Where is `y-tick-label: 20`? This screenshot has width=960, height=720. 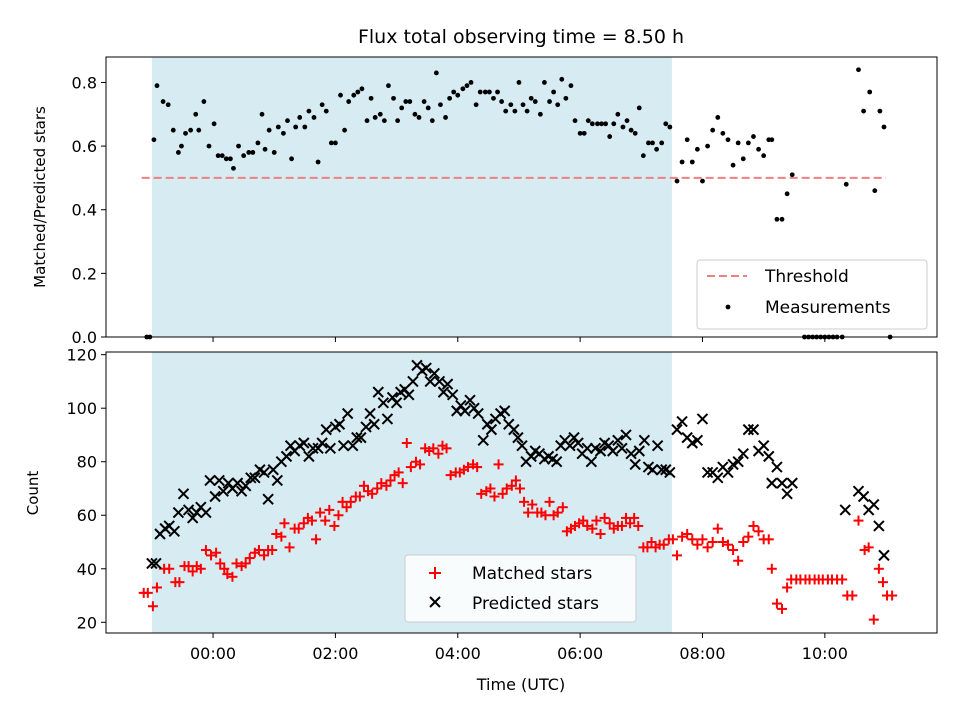
y-tick-label: 20 is located at coordinates (87, 622).